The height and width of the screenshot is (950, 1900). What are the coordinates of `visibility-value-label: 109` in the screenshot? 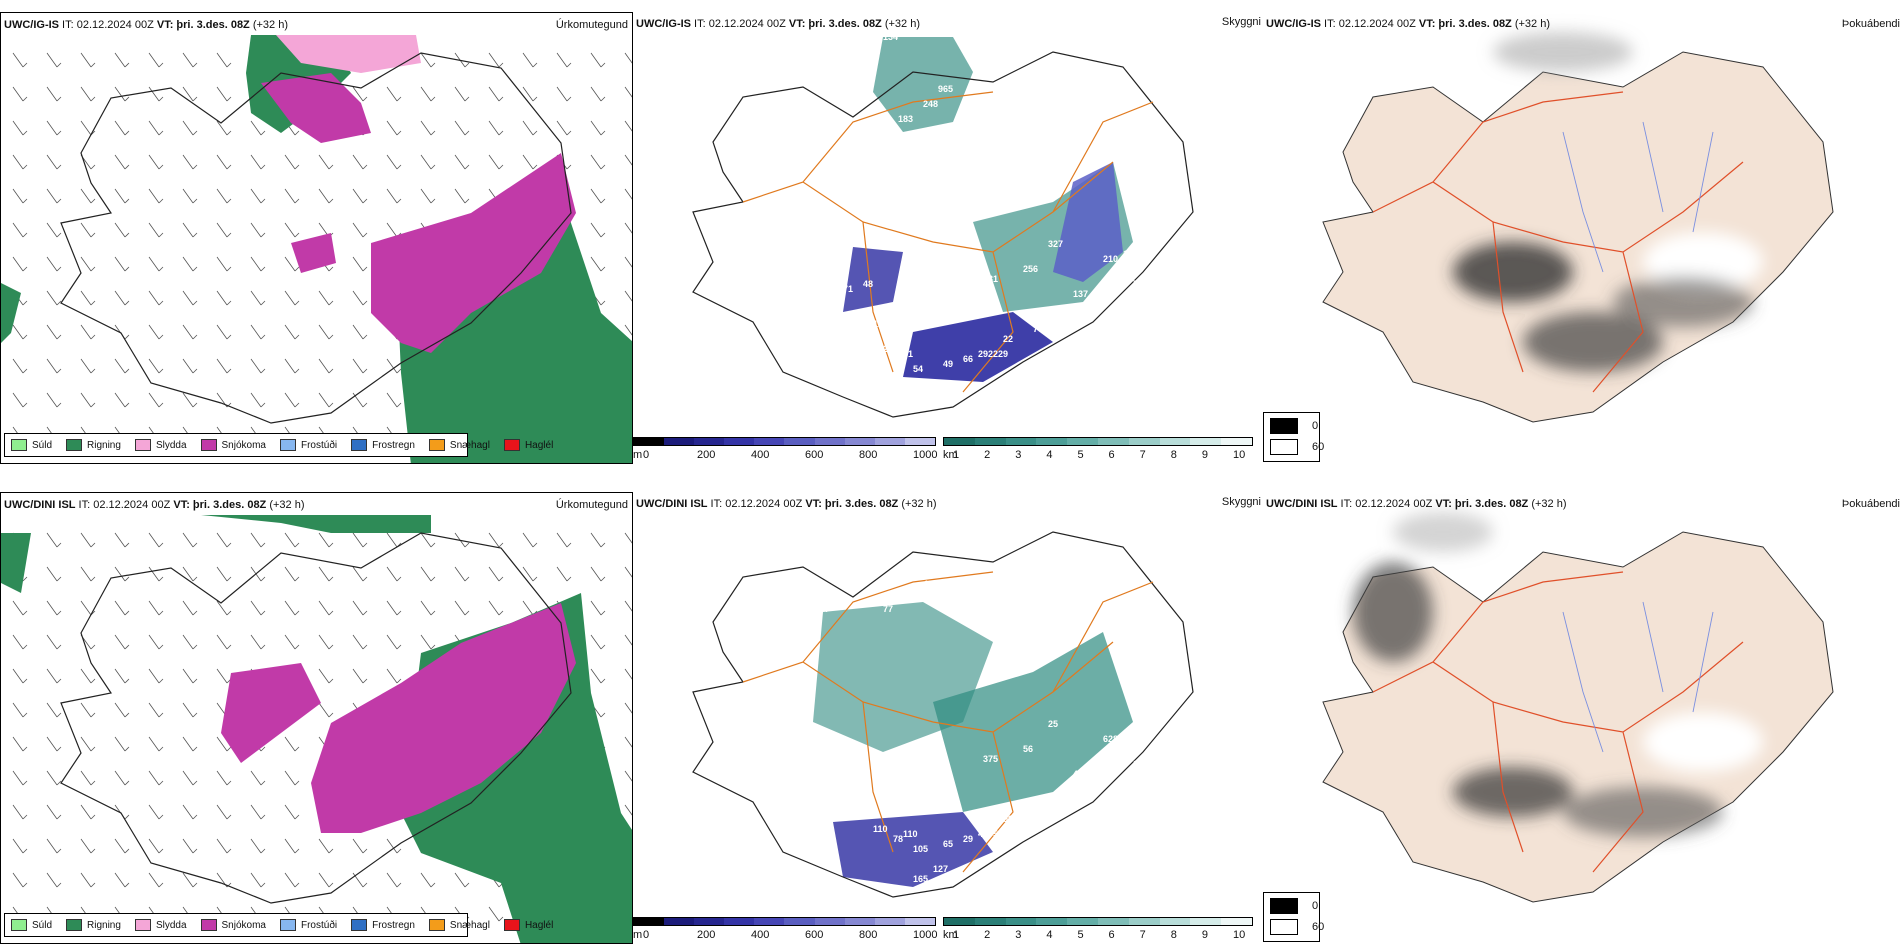 It's located at (825, 129).